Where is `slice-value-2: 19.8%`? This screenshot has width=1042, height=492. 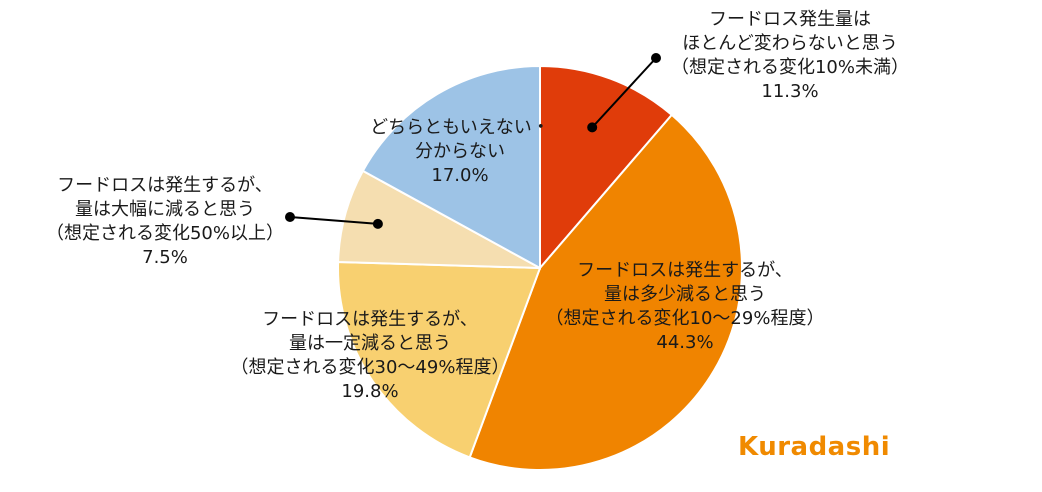 slice-value-2: 19.8% is located at coordinates (370, 391).